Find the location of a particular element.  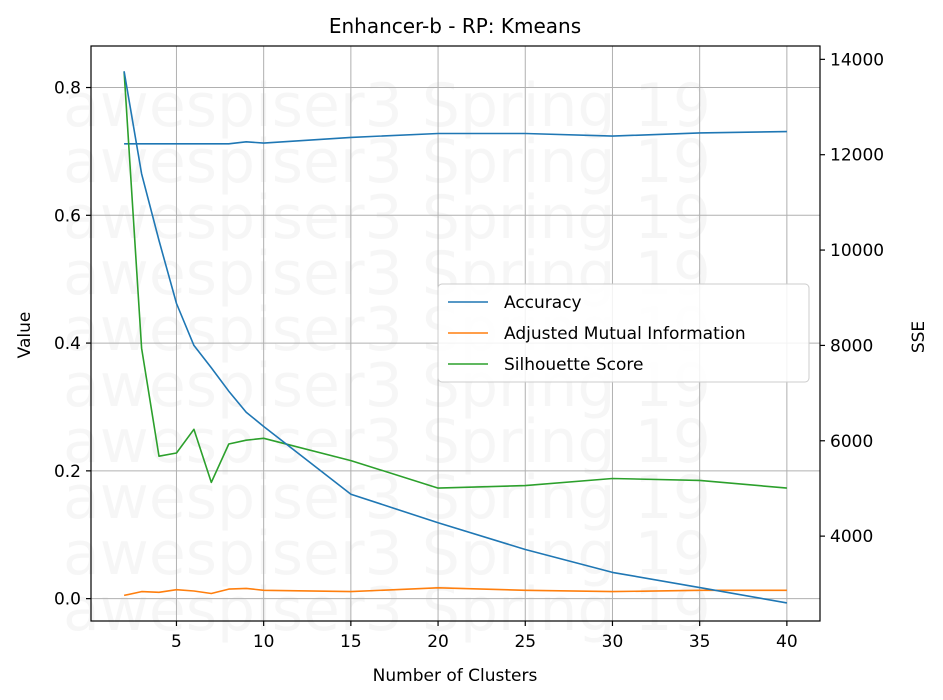

y2-axis-label: SSE is located at coordinates (919, 337).